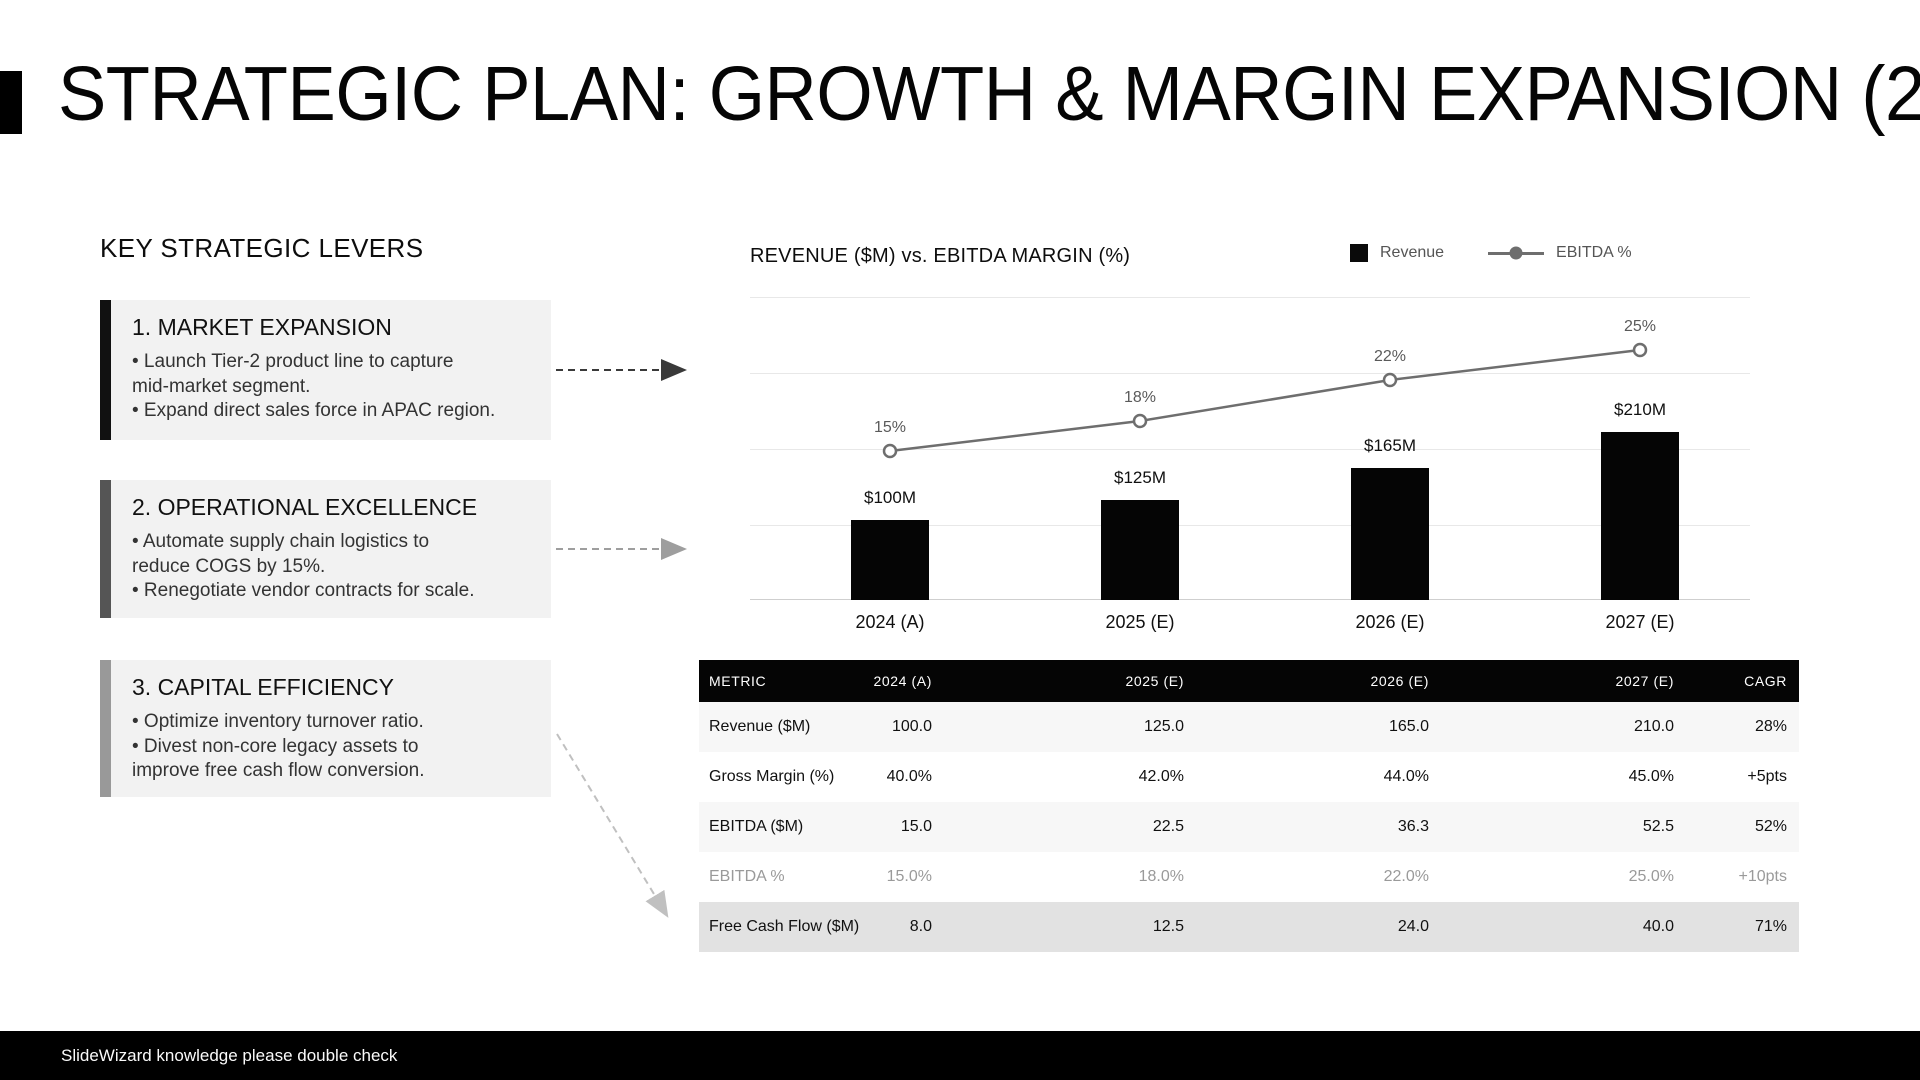 The width and height of the screenshot is (1920, 1080). I want to click on legend-label-ebitda: EBITDA %, so click(1594, 252).